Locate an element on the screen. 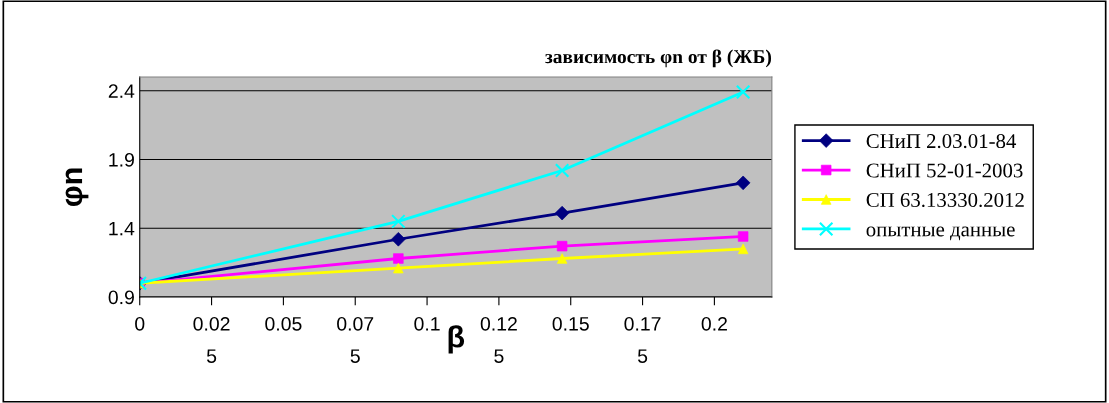 The height and width of the screenshot is (403, 1109). x-tick-label: 0.07 5 is located at coordinates (355, 339).